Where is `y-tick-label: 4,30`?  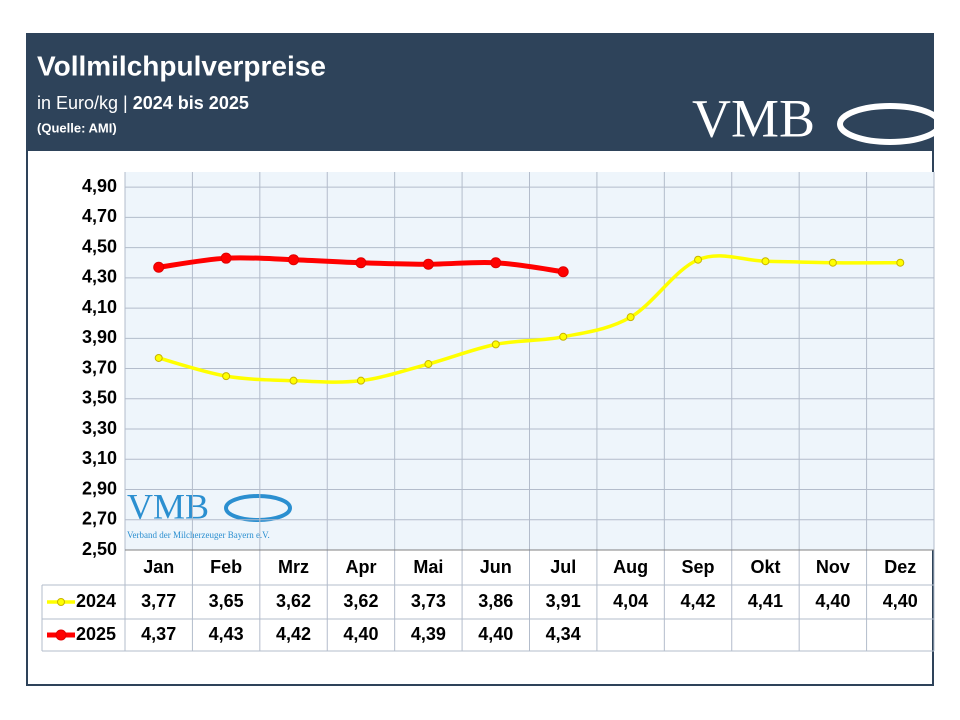 y-tick-label: 4,30 is located at coordinates (99, 277).